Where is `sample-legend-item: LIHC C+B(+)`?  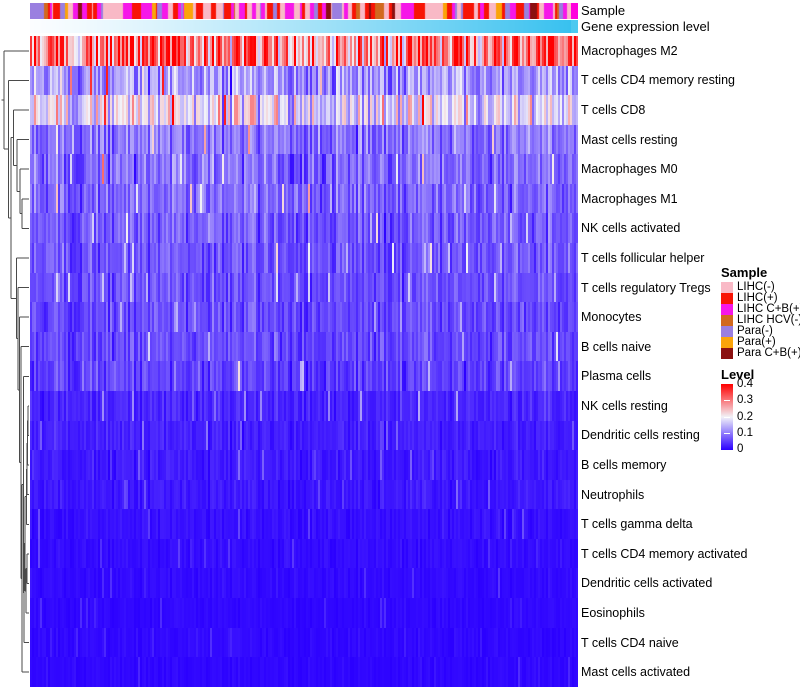 sample-legend-item: LIHC C+B(+) is located at coordinates (760, 309).